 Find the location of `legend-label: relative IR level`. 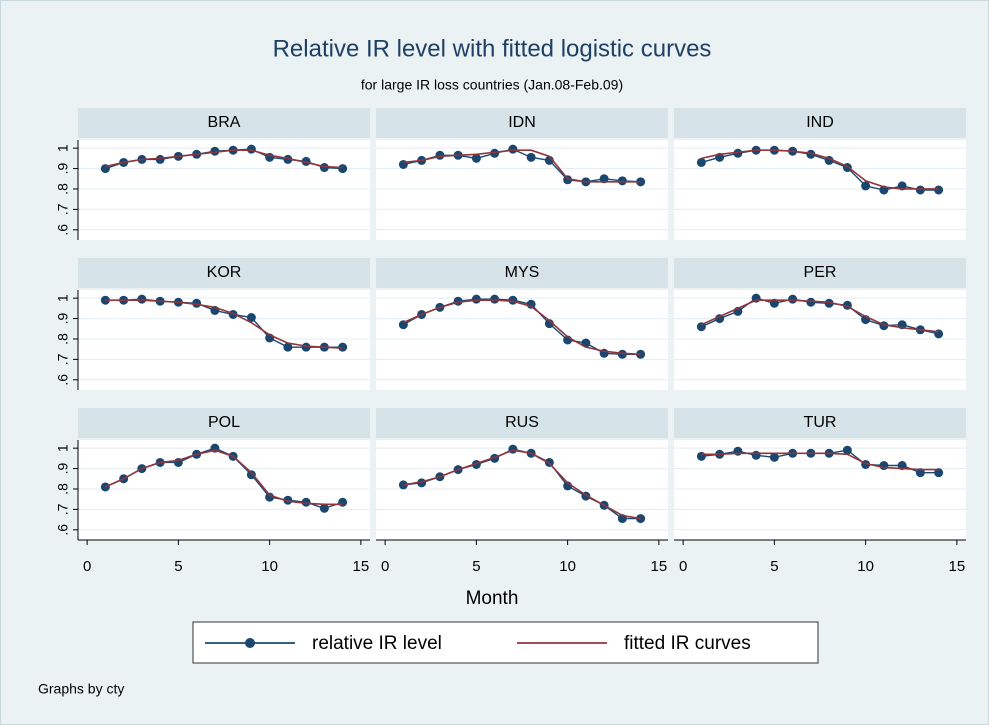

legend-label: relative IR level is located at coordinates (377, 643).